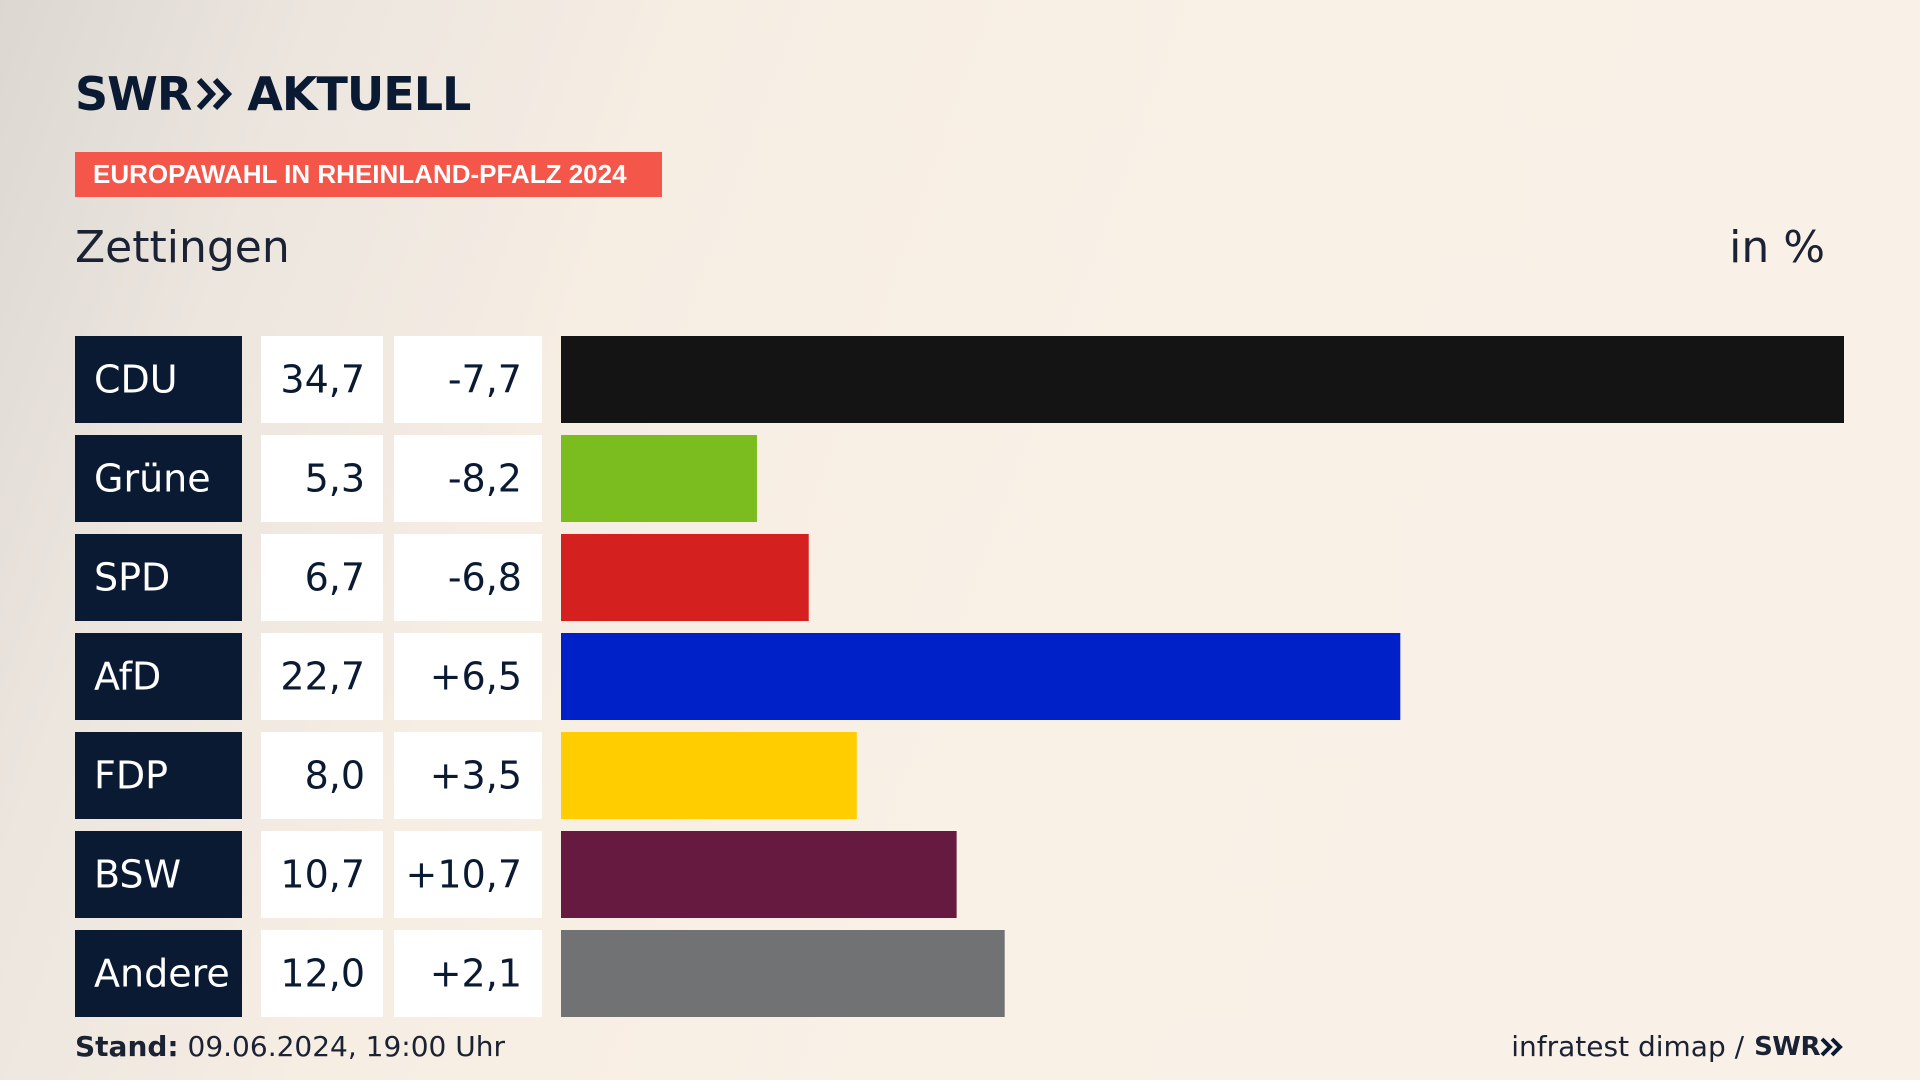  Describe the element at coordinates (1777, 247) in the screenshot. I see `unit-label: in %` at that location.